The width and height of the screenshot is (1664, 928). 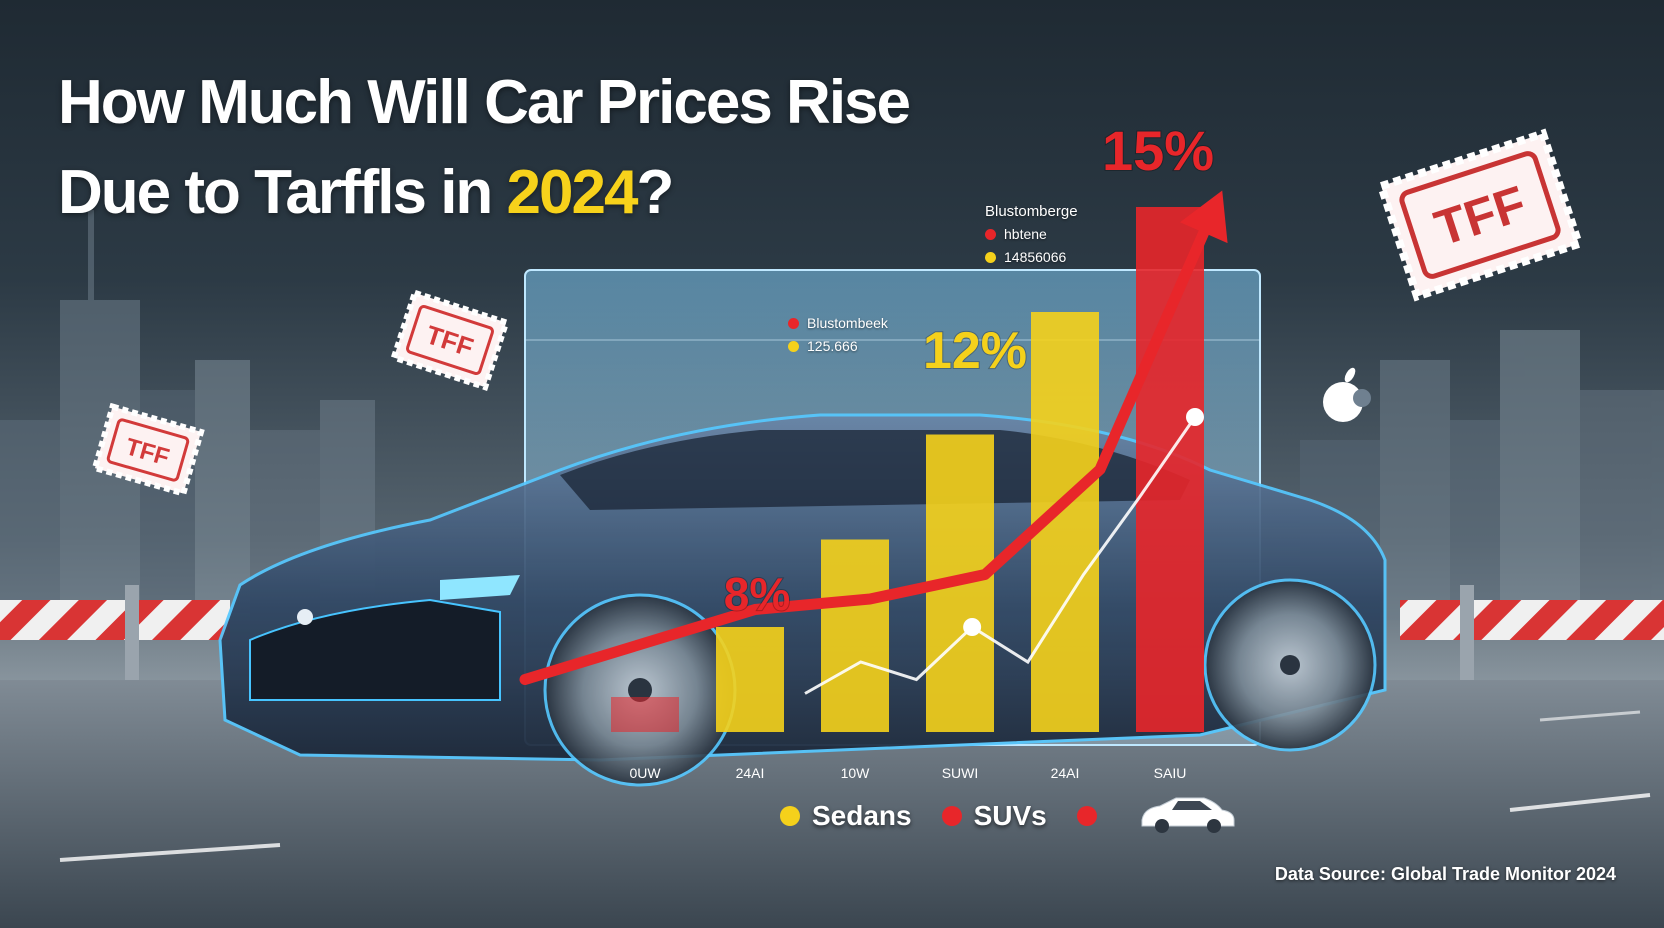 I want to click on mini-legend-item: Blustombeek, so click(x=838, y=323).